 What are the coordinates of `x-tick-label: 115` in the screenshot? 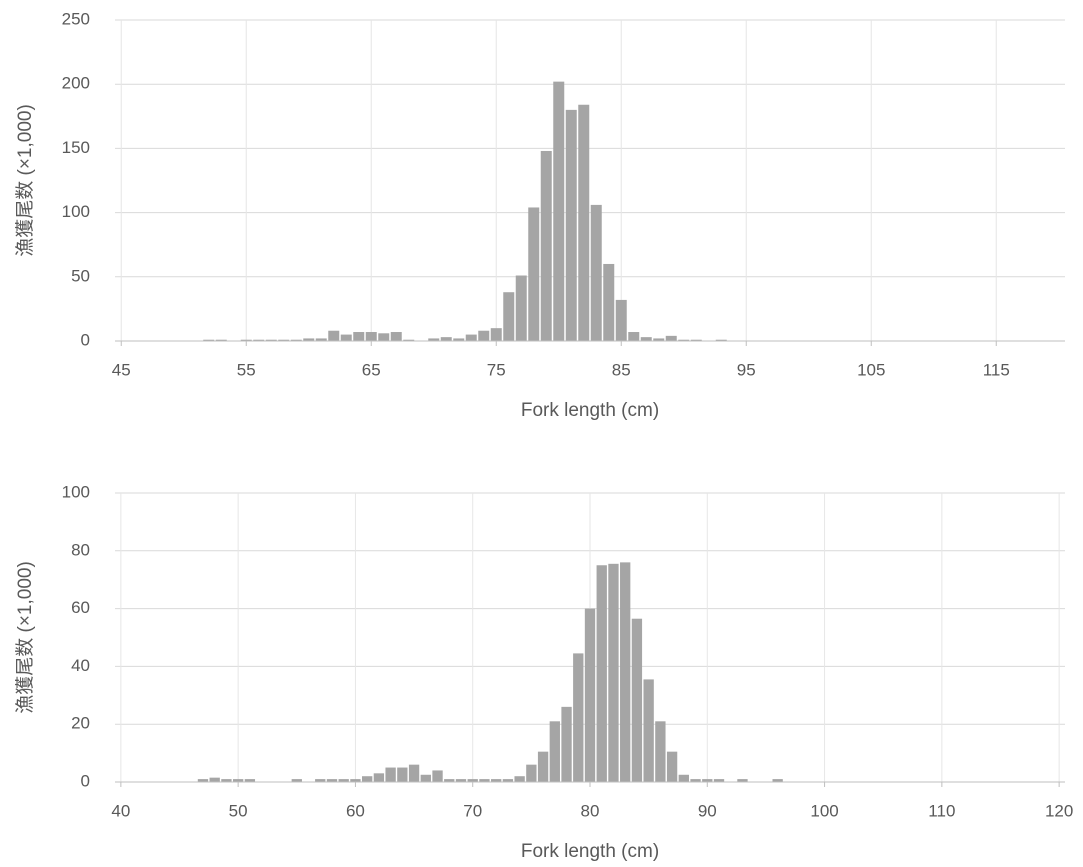 It's located at (996, 369).